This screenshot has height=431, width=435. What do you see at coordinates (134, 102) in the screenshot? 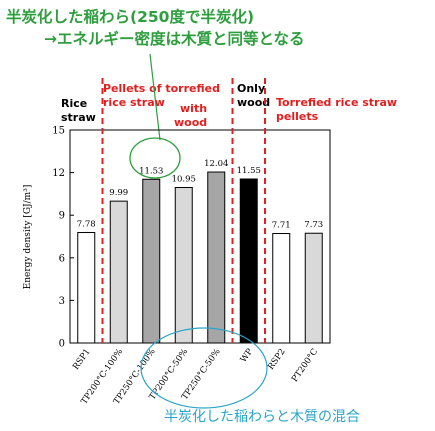
I see `group-label-pellets-2: rice straw` at bounding box center [134, 102].